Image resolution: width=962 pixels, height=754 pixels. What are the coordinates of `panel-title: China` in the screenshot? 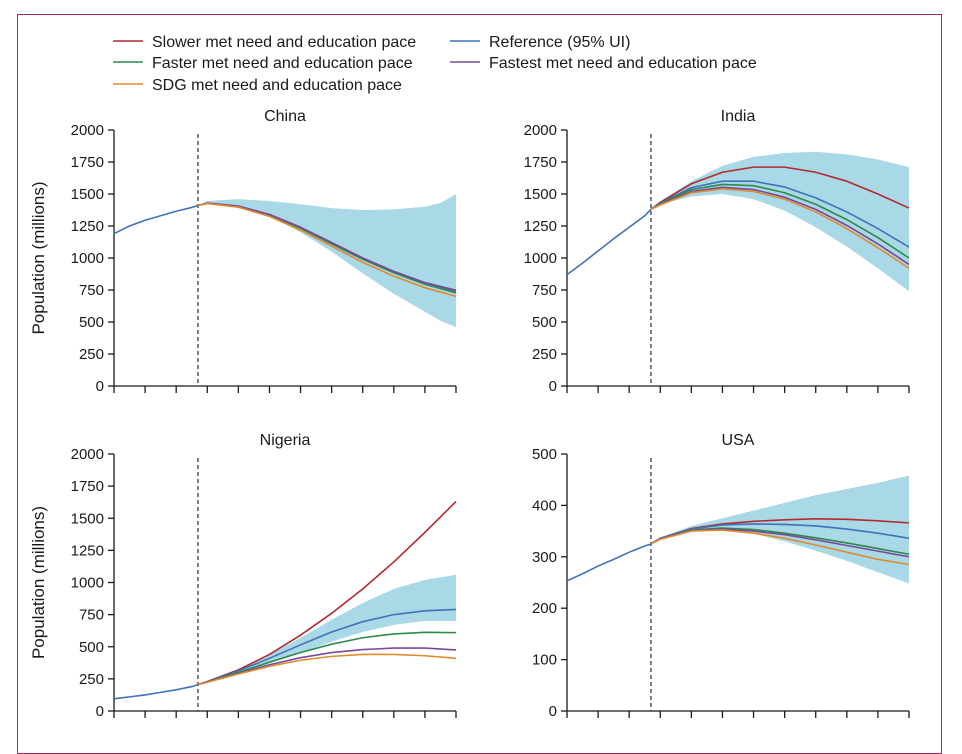 It's located at (285, 116).